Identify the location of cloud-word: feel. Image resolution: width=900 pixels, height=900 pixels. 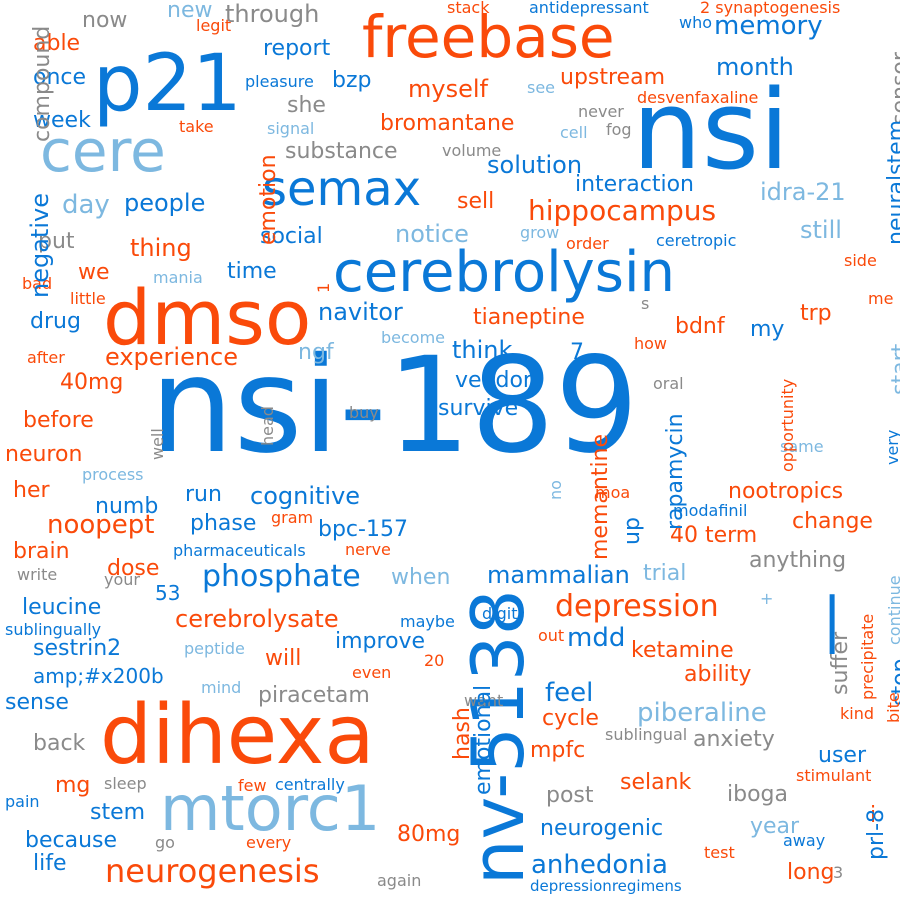
(569, 693).